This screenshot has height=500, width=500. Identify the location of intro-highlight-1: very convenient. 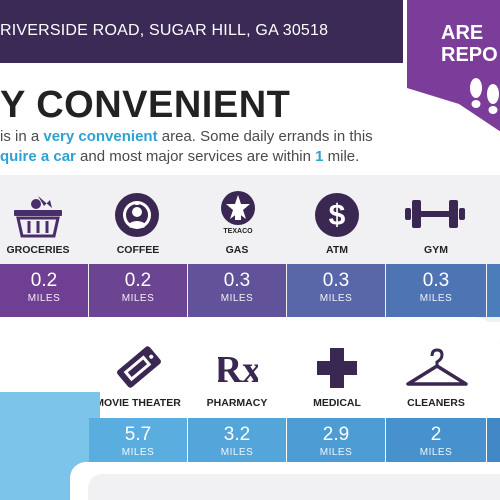
(100, 136).